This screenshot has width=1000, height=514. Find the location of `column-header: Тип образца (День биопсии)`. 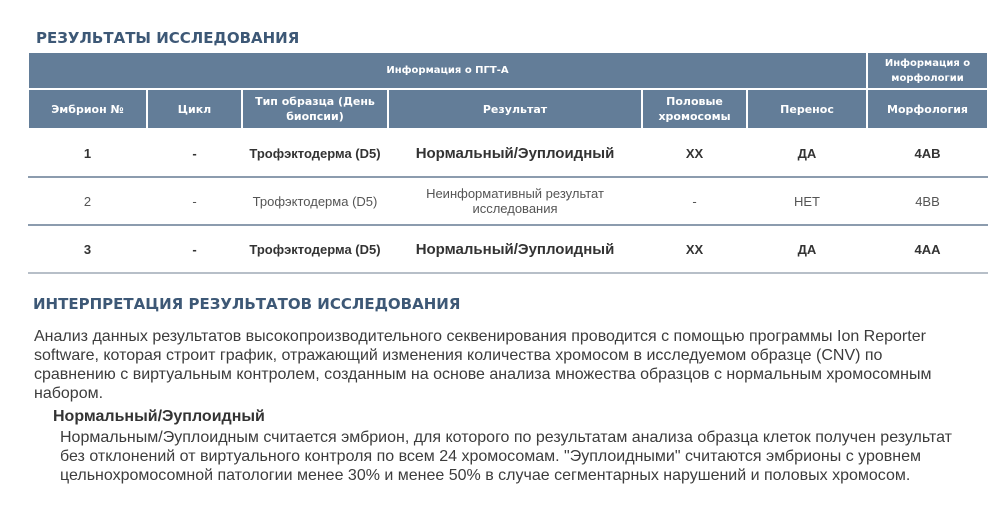

column-header: Тип образца (День биопсии) is located at coordinates (315, 109).